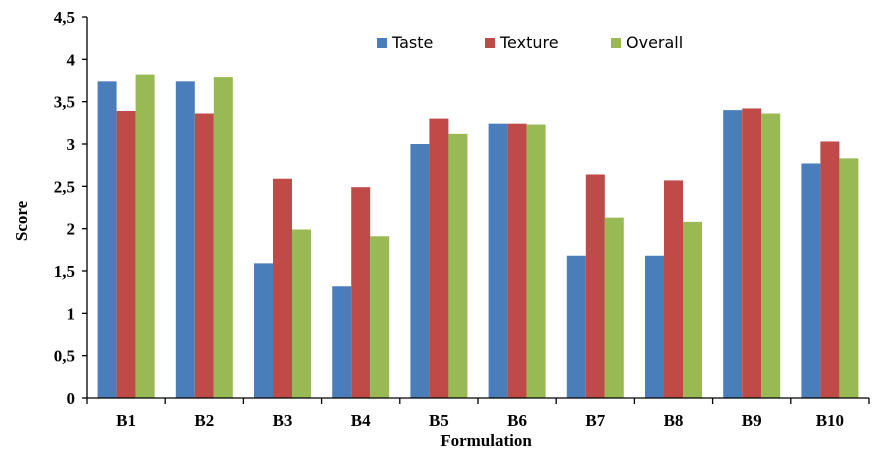 The height and width of the screenshot is (455, 877). I want to click on bar-taste-b2, so click(185, 239).